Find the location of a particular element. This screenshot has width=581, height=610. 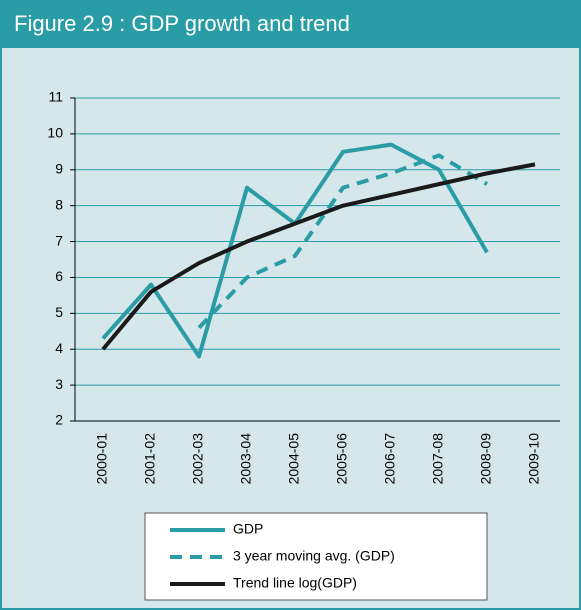

x-tick-label: 2004-05 is located at coordinates (294, 459).